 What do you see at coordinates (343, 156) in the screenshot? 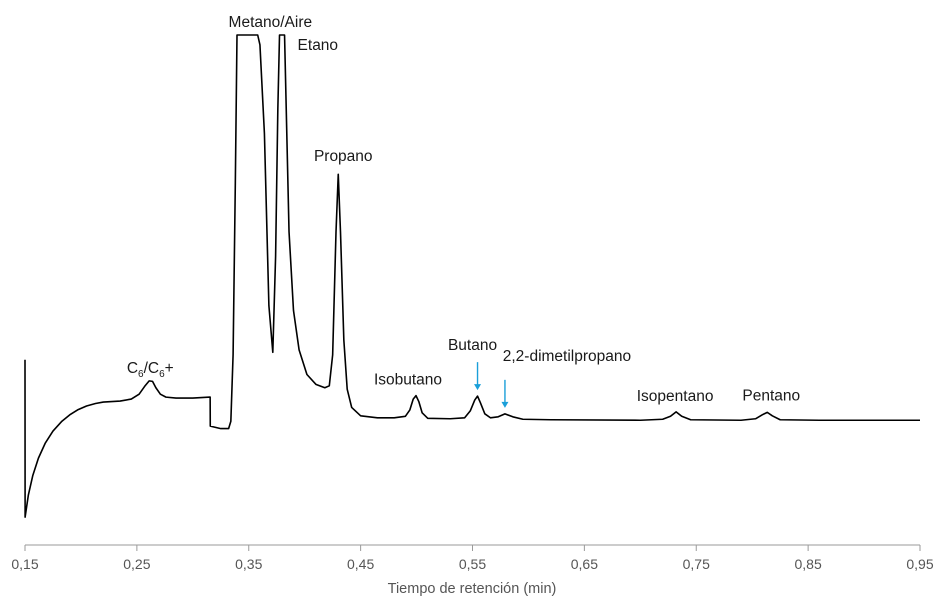
I see `peak-label: Propano` at bounding box center [343, 156].